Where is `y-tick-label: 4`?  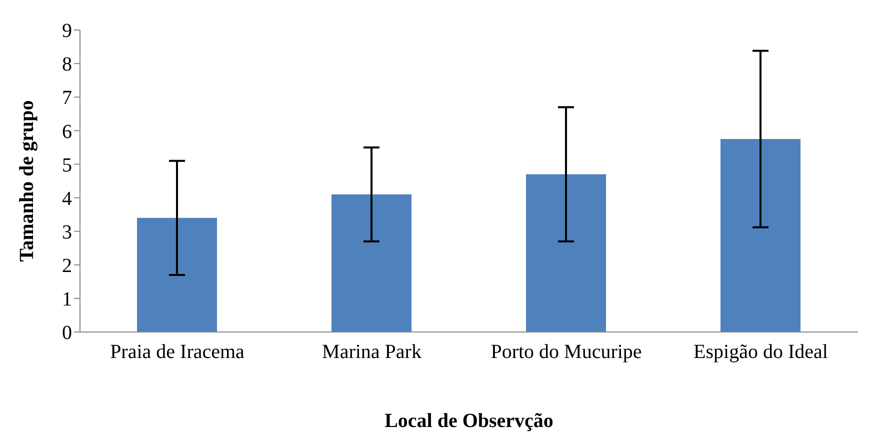 y-tick-label: 4 is located at coordinates (67, 199).